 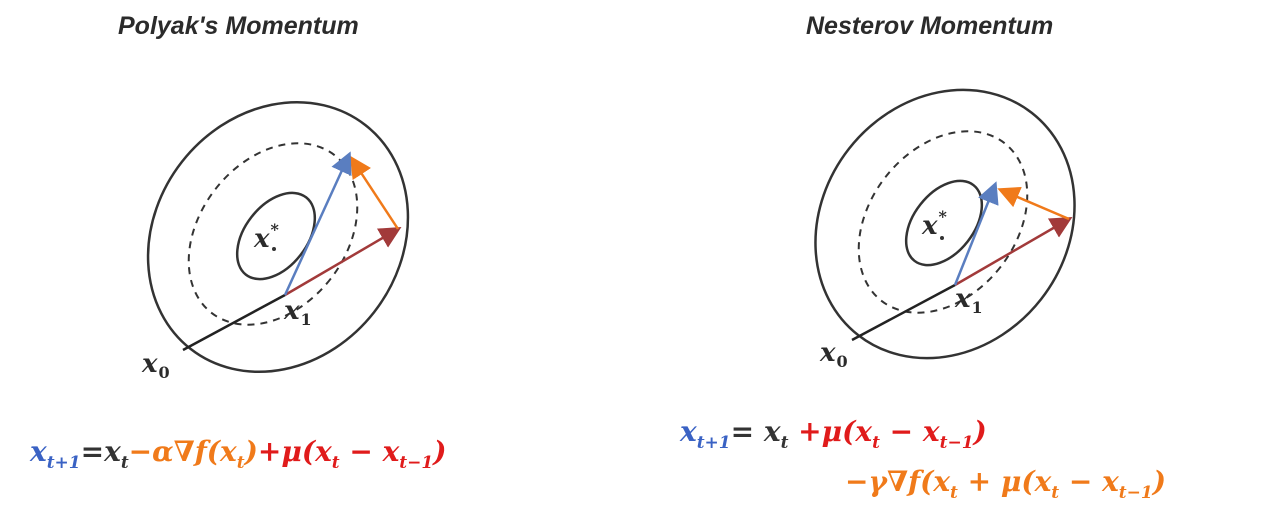 What do you see at coordinates (930, 26) in the screenshot?
I see `nesterov-title: Nesterov Momentum` at bounding box center [930, 26].